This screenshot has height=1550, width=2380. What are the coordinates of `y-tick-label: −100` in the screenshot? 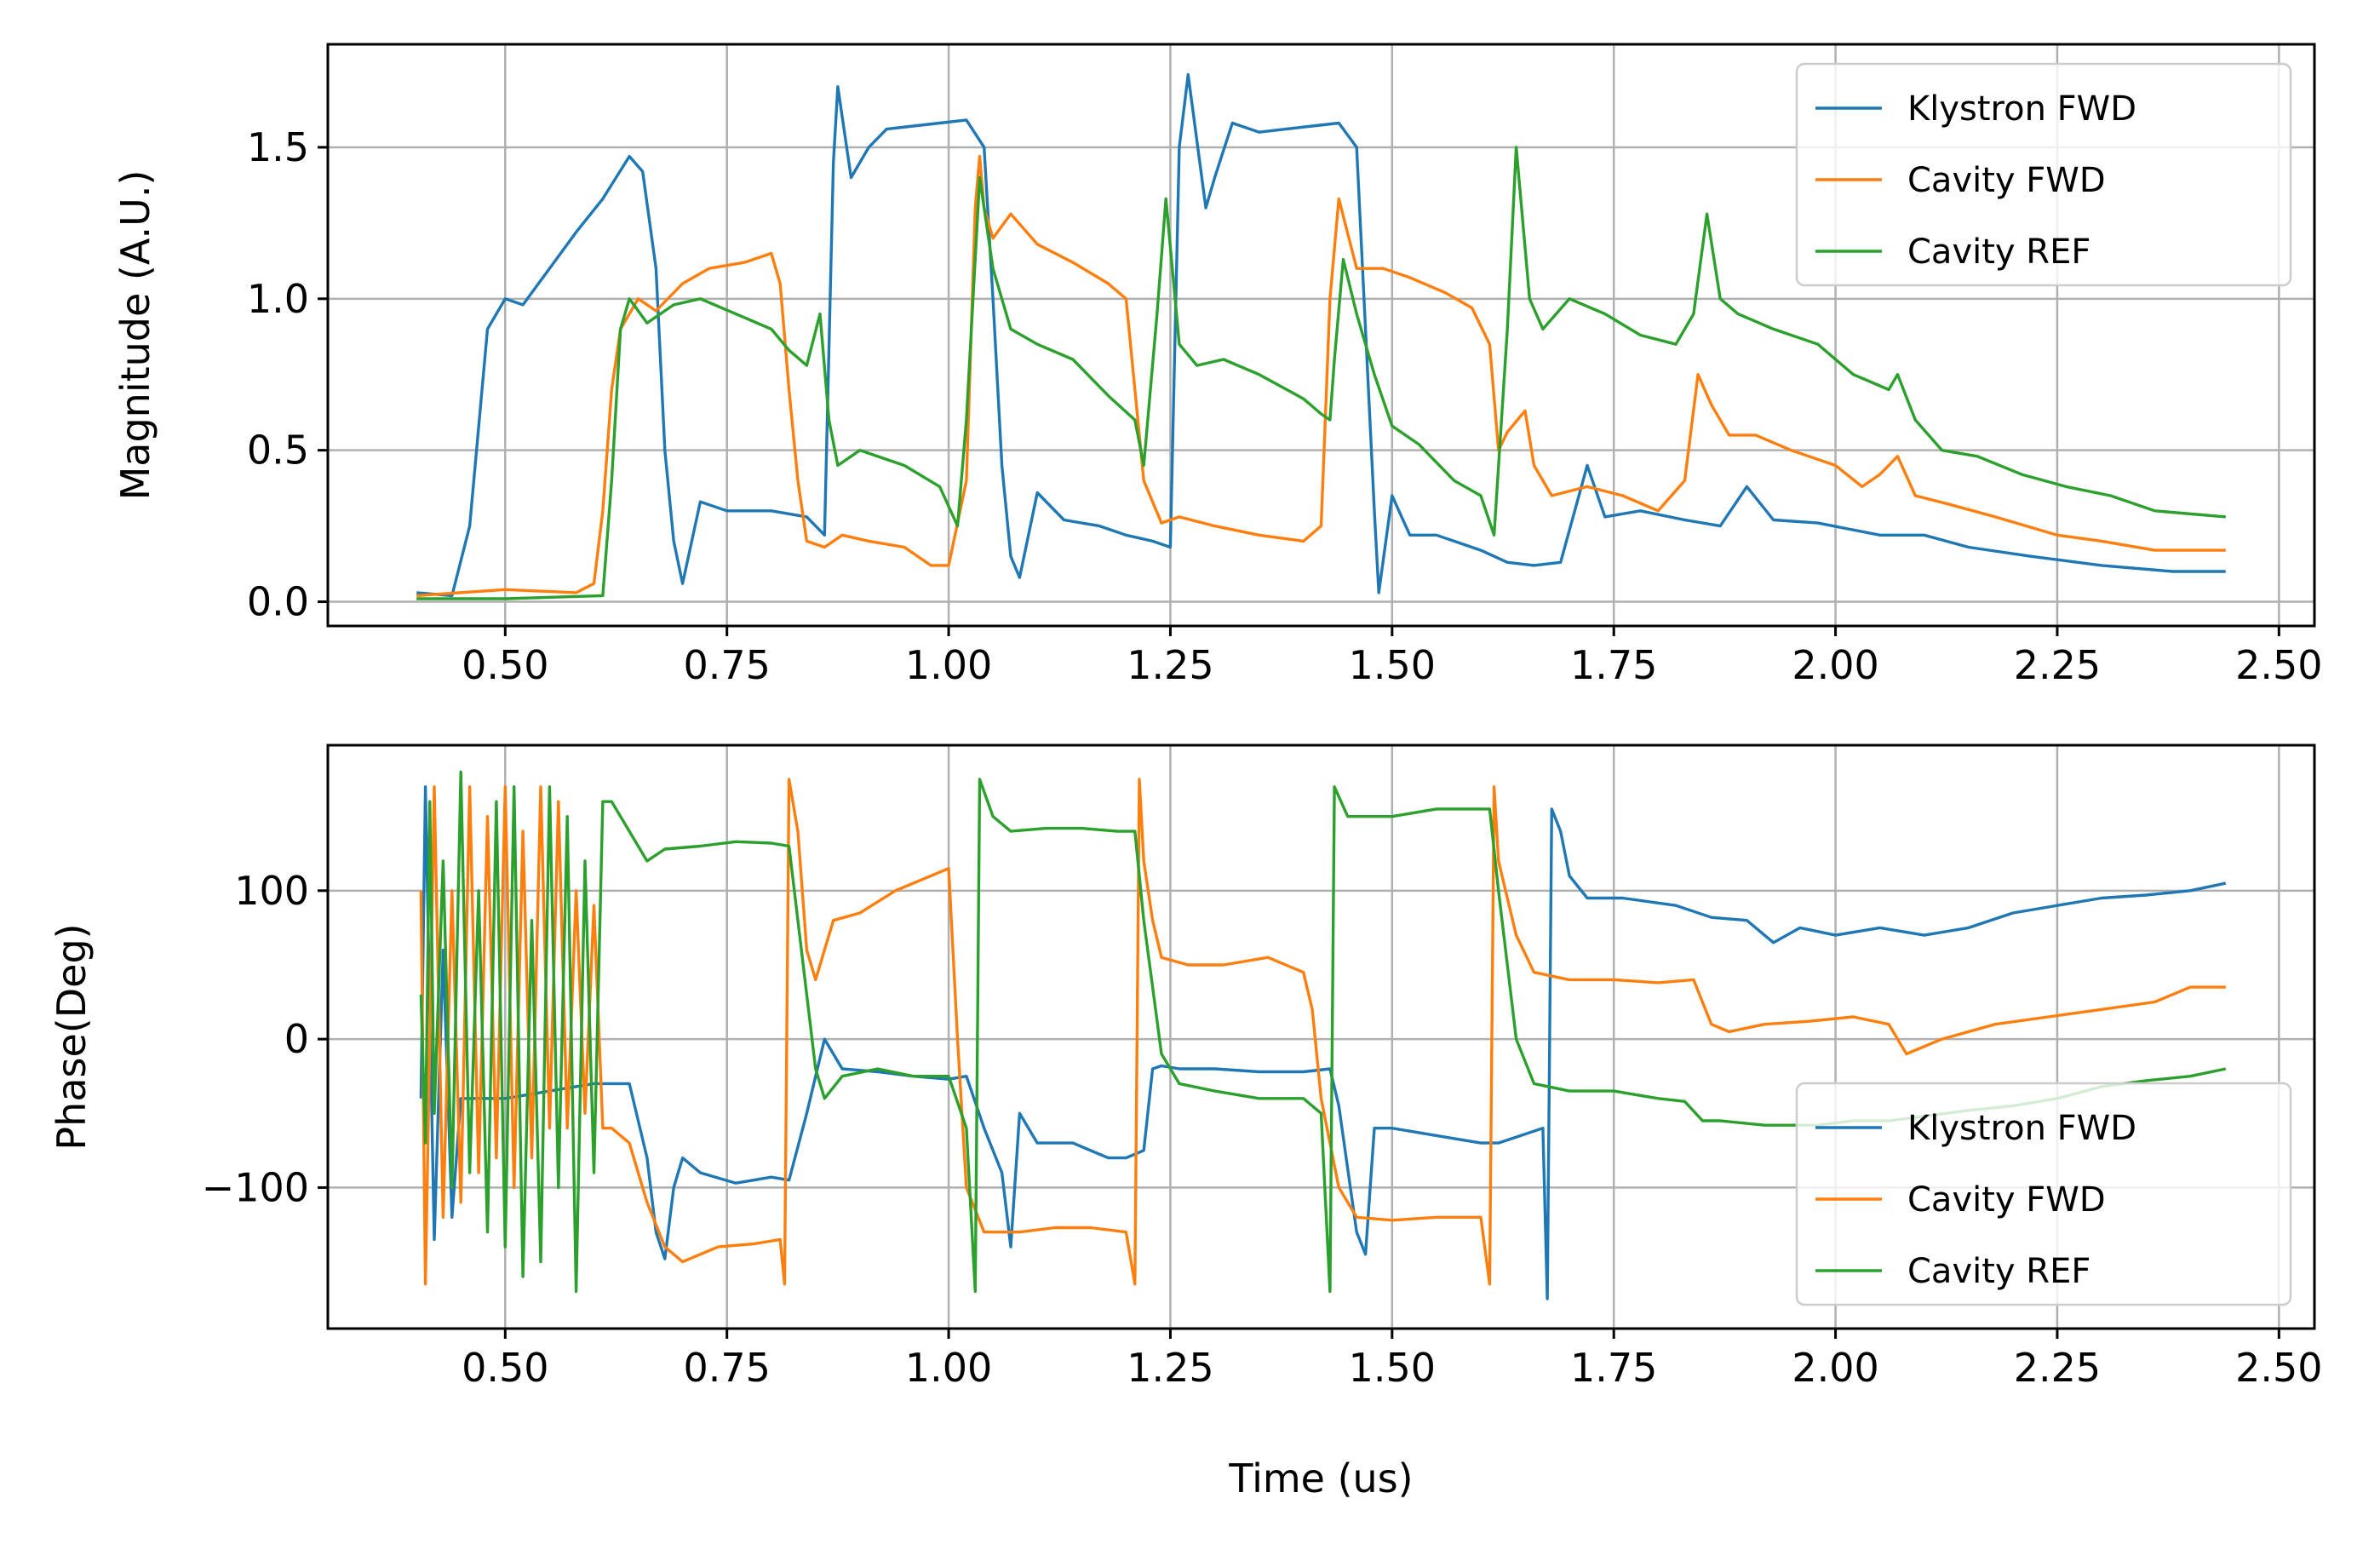 It's located at (256, 1187).